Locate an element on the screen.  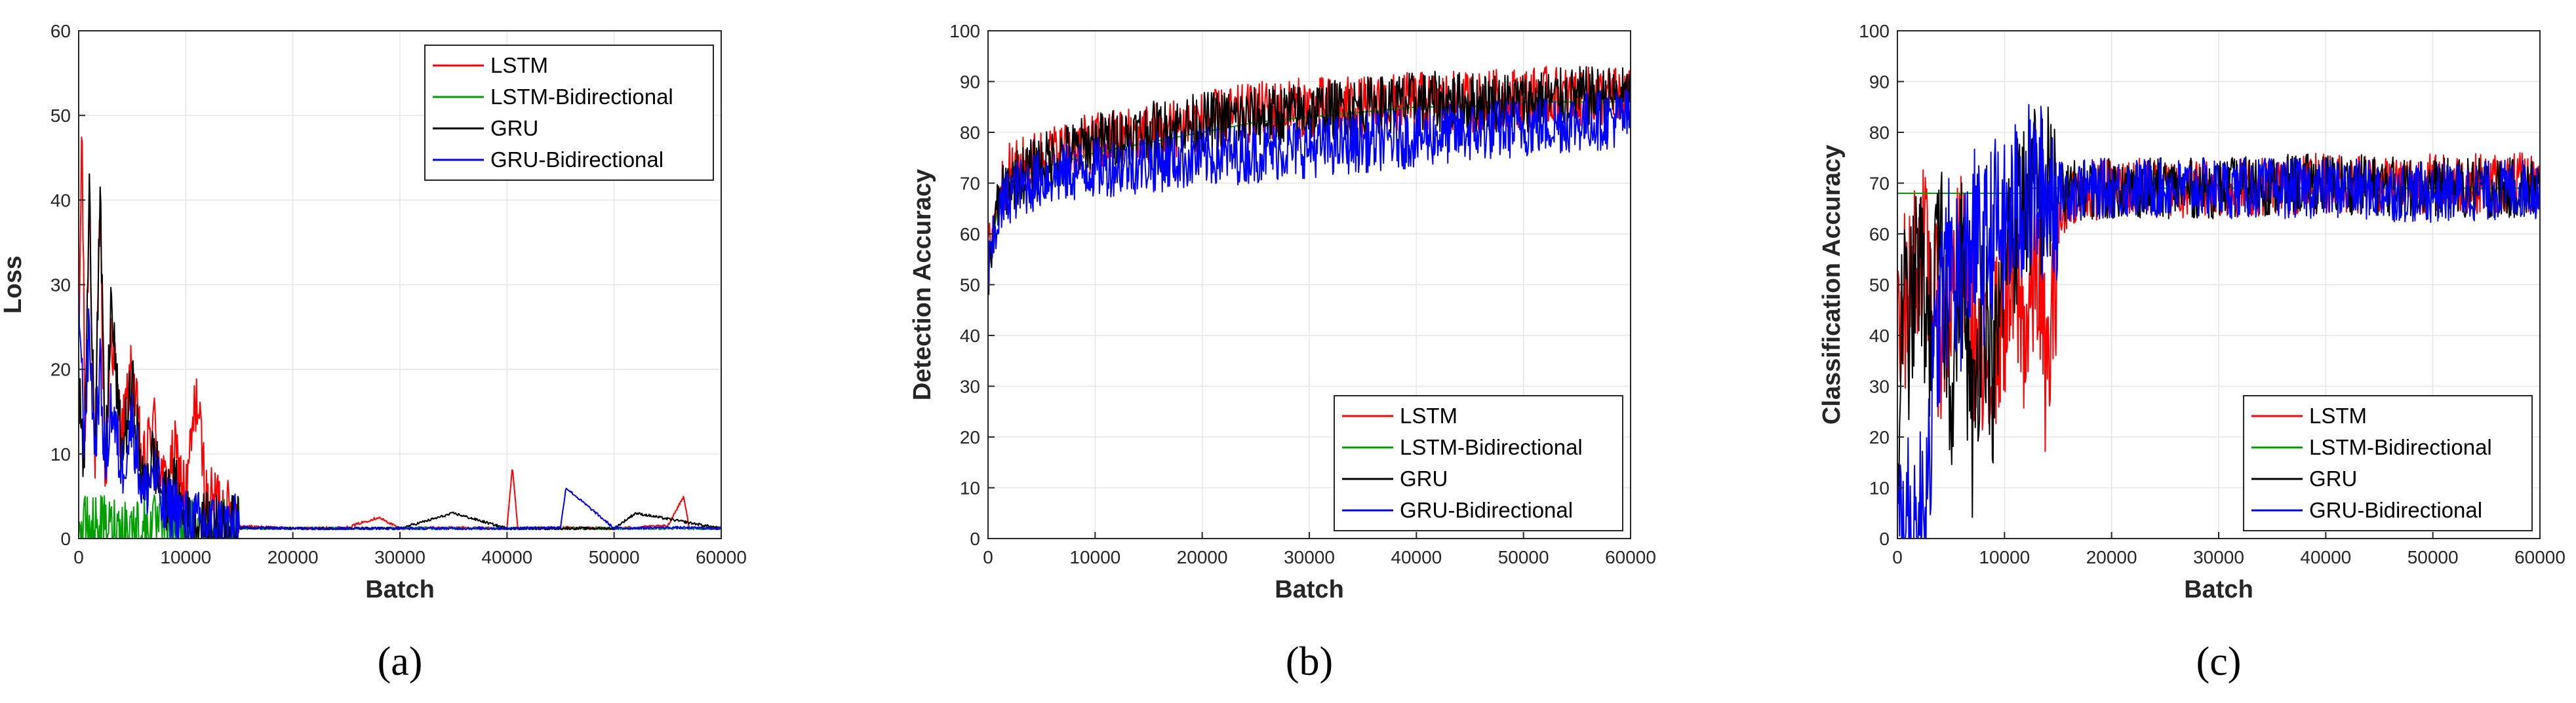
panel-caption: (c) is located at coordinates (2219, 661).